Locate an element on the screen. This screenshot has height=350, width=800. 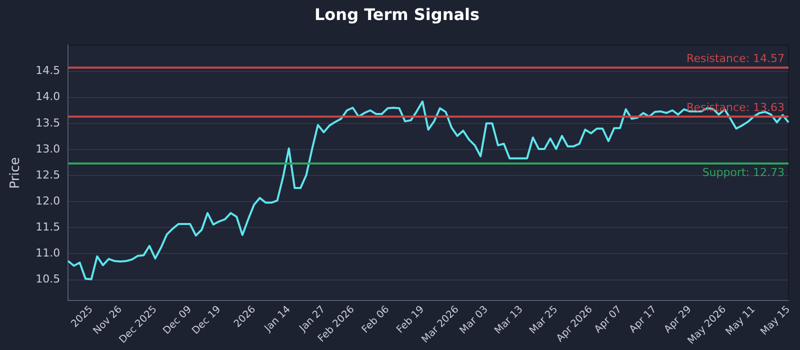
x-tick-label: Apr 17 is located at coordinates (643, 320).